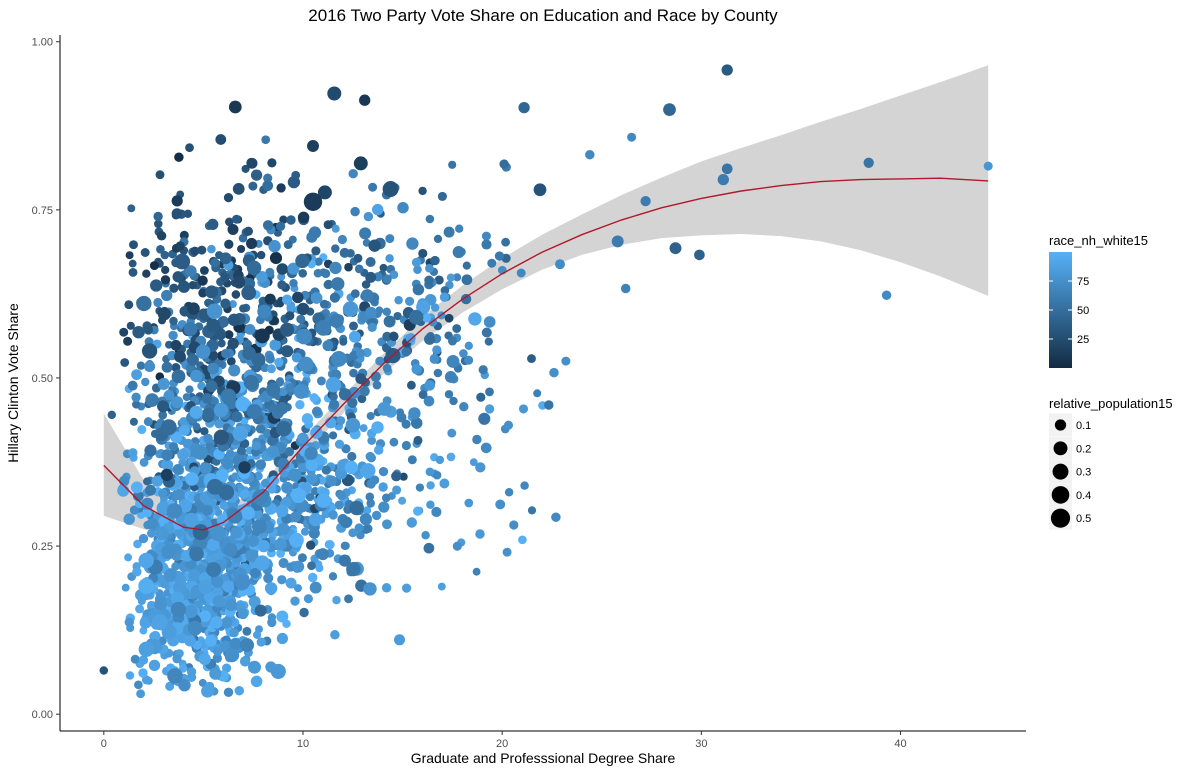 This screenshot has width=1200, height=774. I want to click on size-legend-label: 0.1, so click(1083, 426).